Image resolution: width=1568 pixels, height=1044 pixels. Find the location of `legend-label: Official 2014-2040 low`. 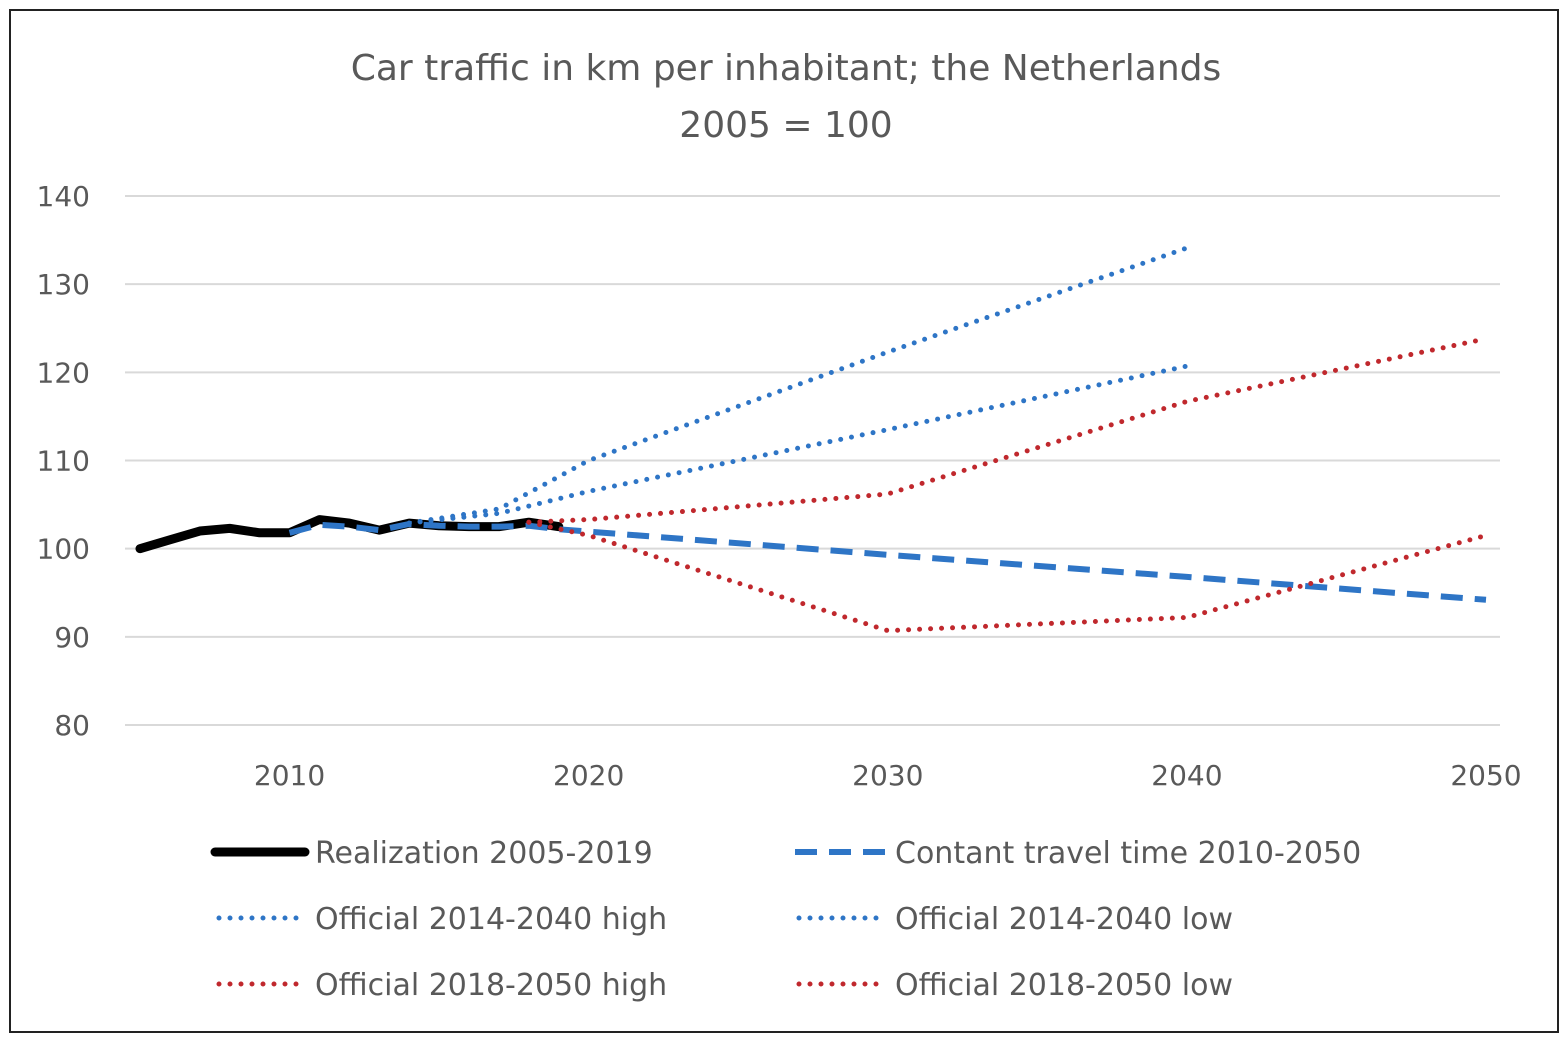

legend-label: Official 2014-2040 low is located at coordinates (1064, 919).